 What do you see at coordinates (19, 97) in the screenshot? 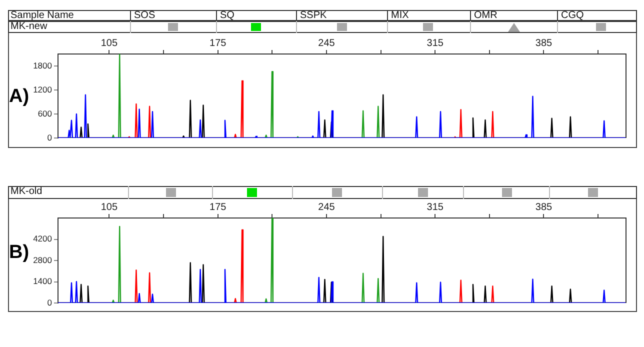
I see `text: A)` at bounding box center [19, 97].